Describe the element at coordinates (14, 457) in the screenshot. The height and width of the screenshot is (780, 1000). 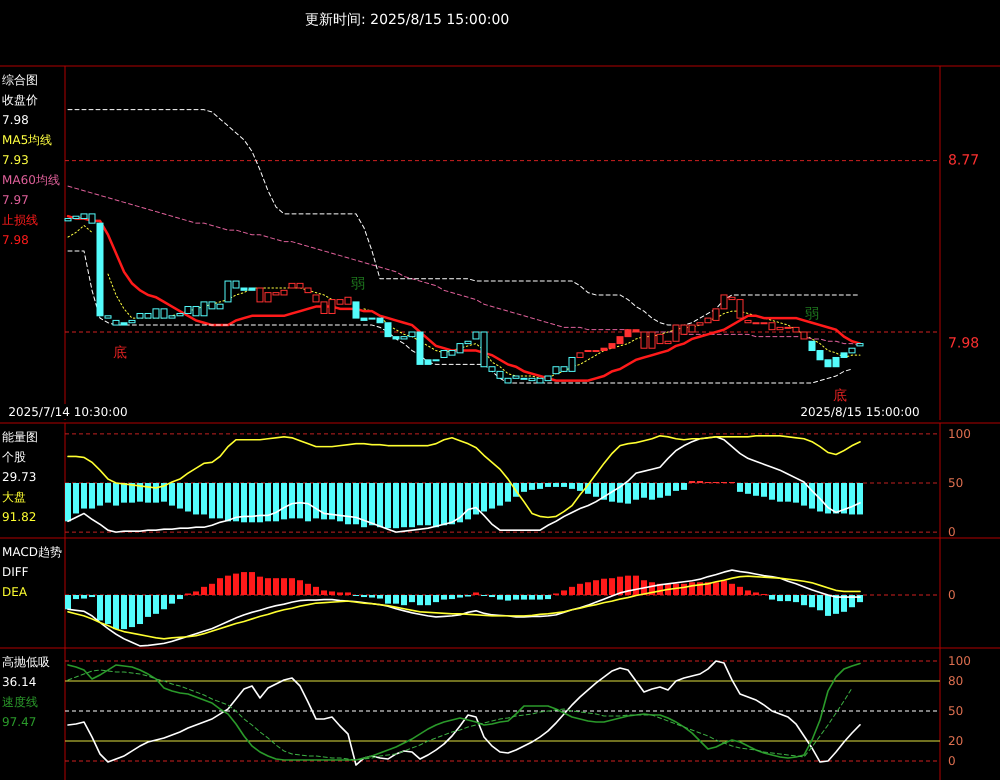
I see `text: 个股` at that location.